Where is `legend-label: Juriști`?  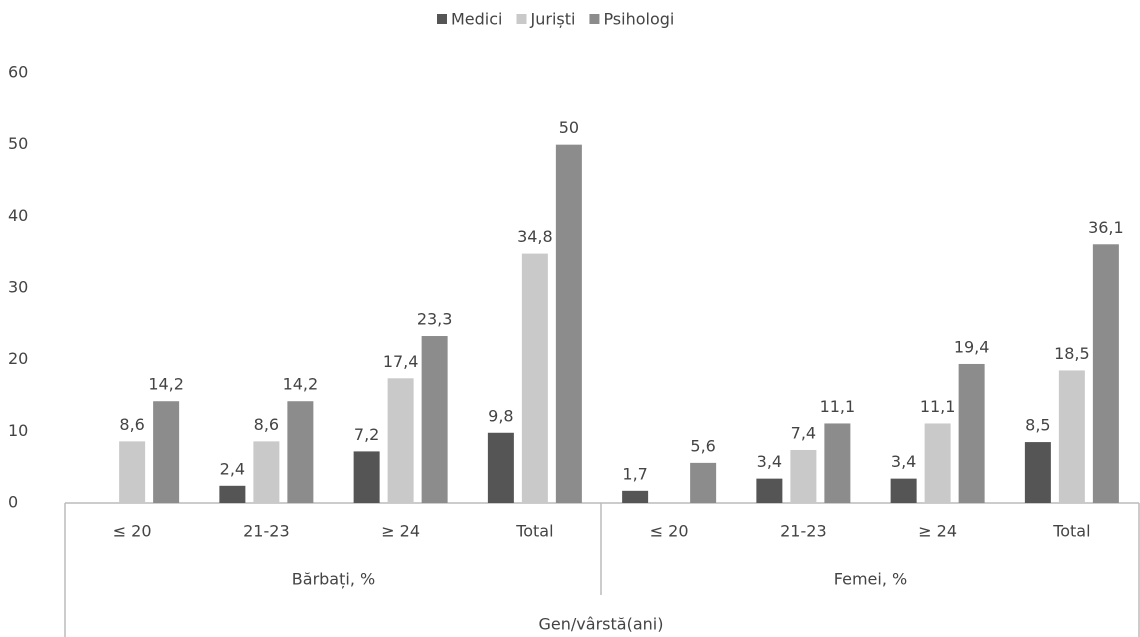
legend-label: Juriști is located at coordinates (553, 19).